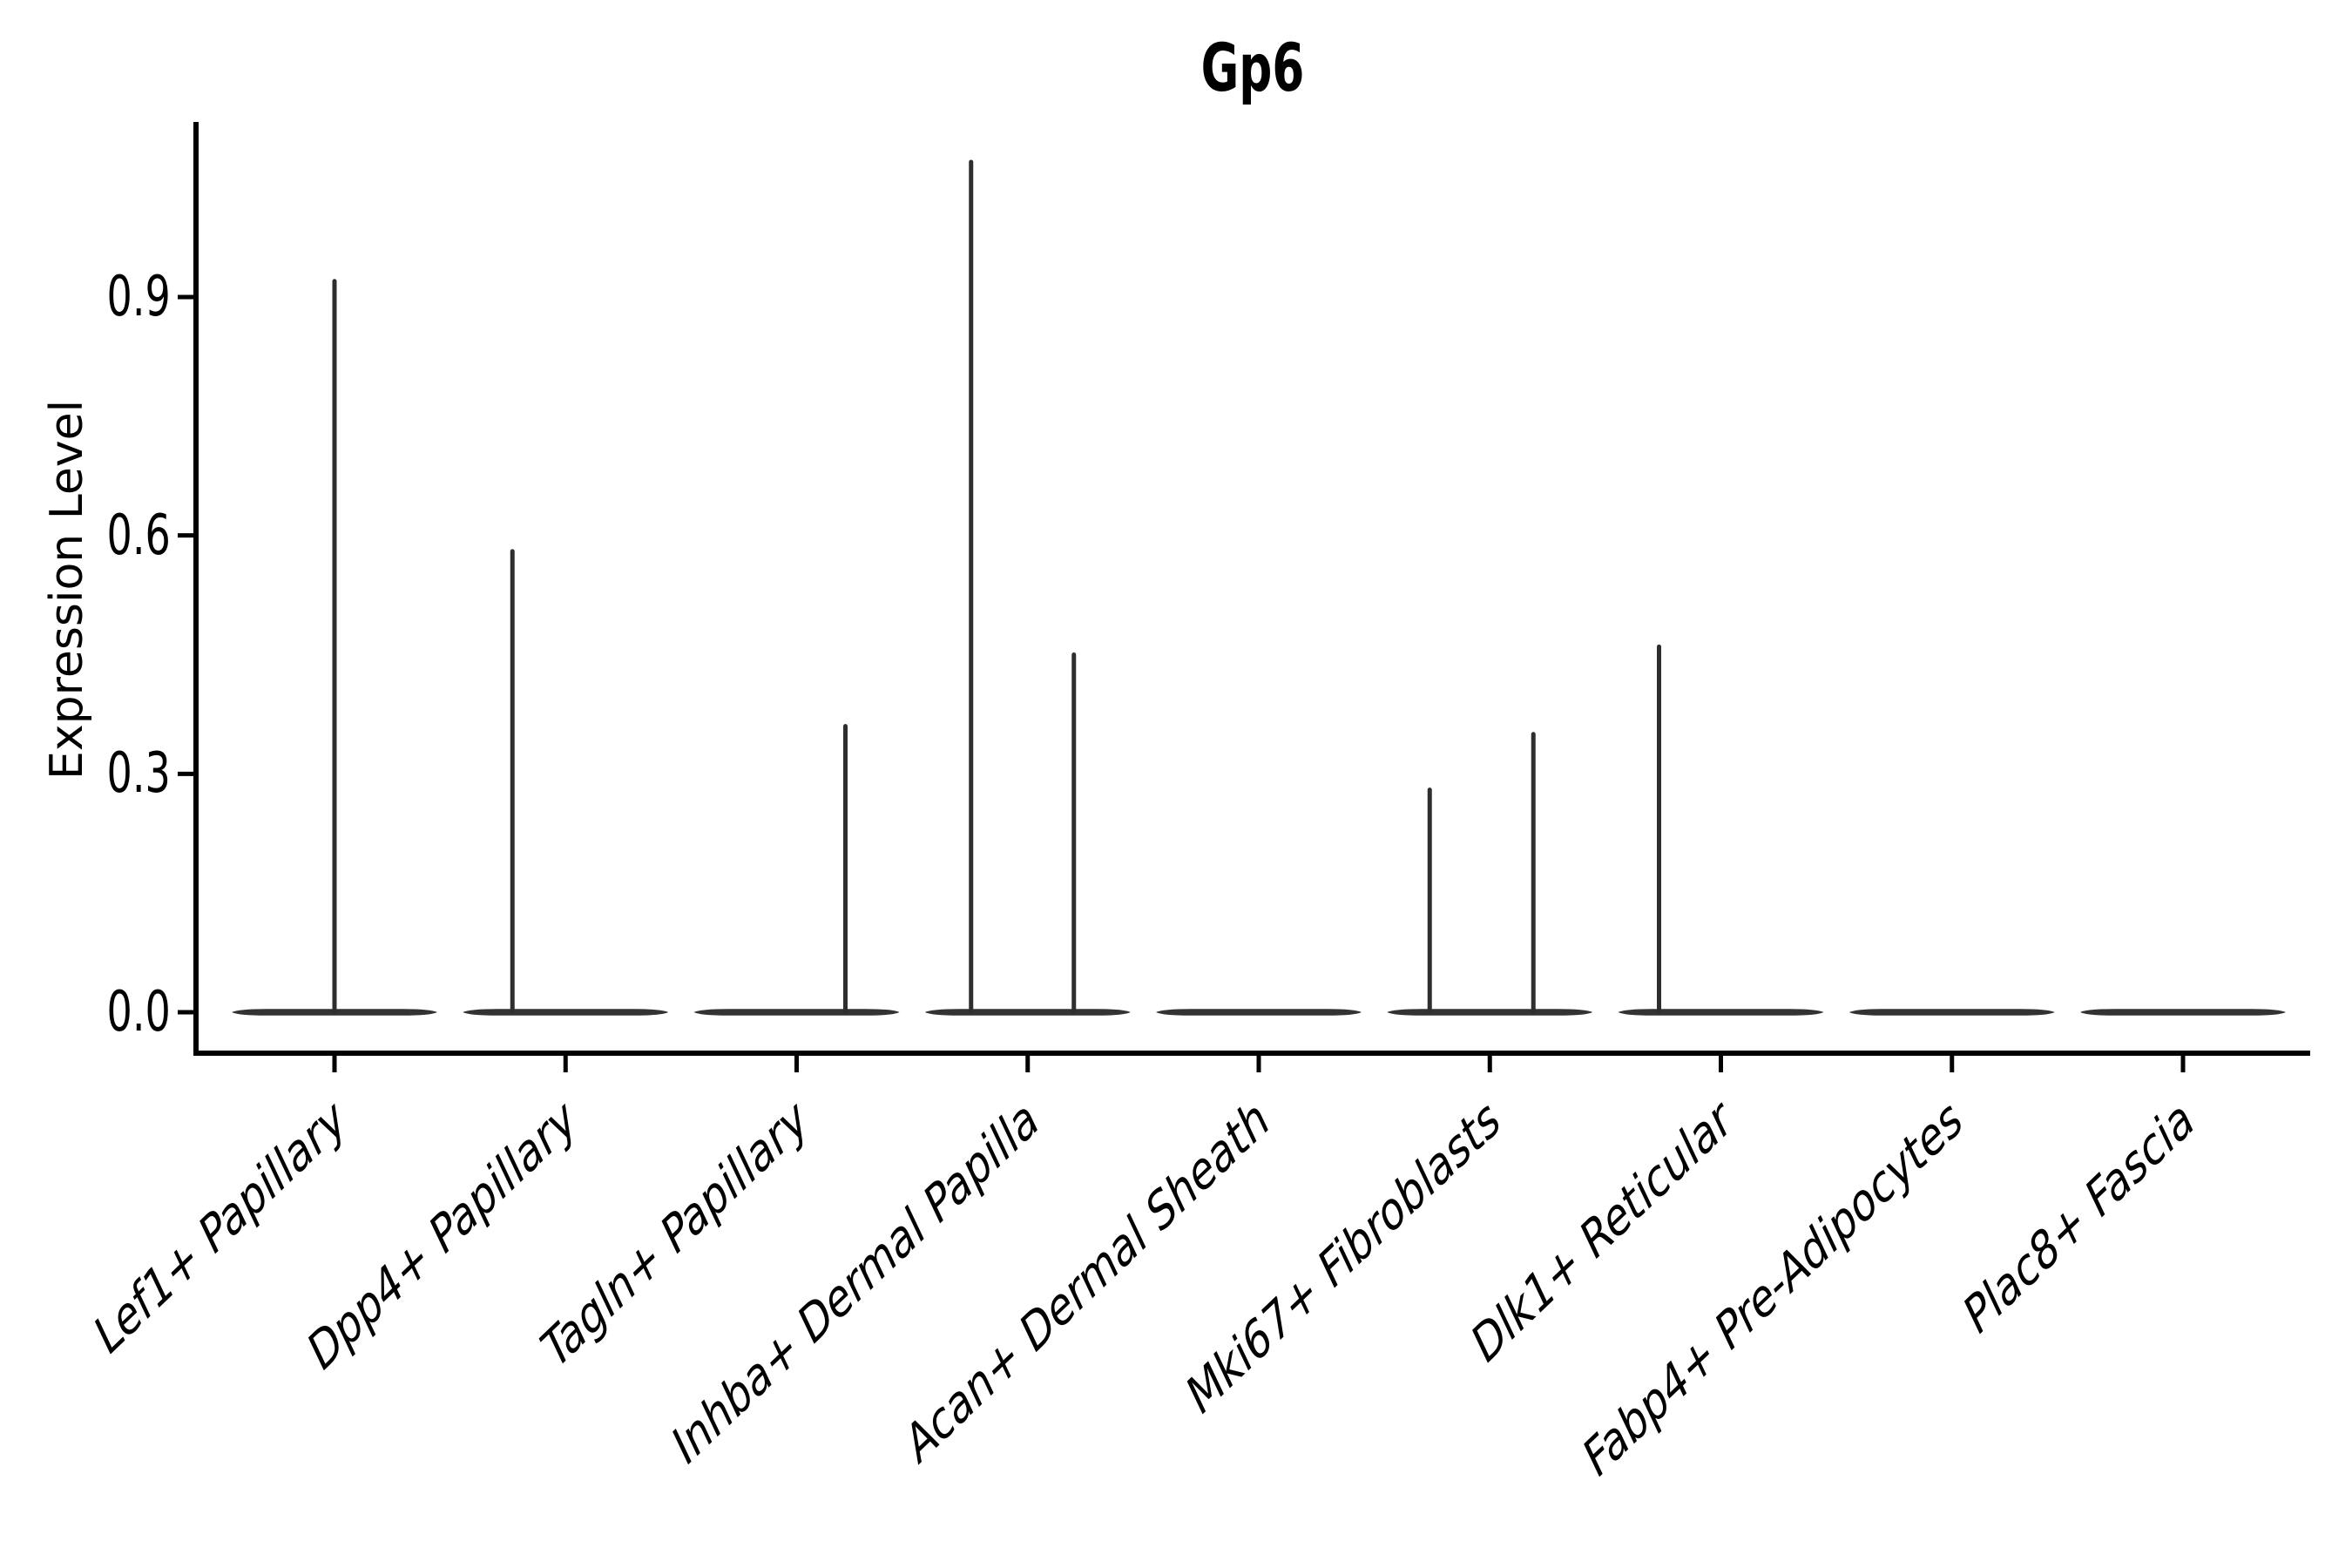  Describe the element at coordinates (1252, 67) in the screenshot. I see `plot-title: Gp6` at that location.